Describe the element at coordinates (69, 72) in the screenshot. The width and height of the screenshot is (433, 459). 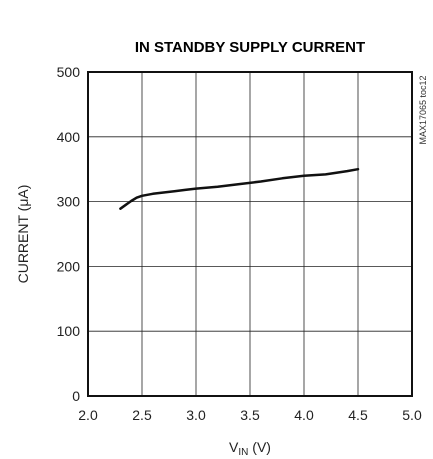
I see `y-tick-label: 500` at that location.